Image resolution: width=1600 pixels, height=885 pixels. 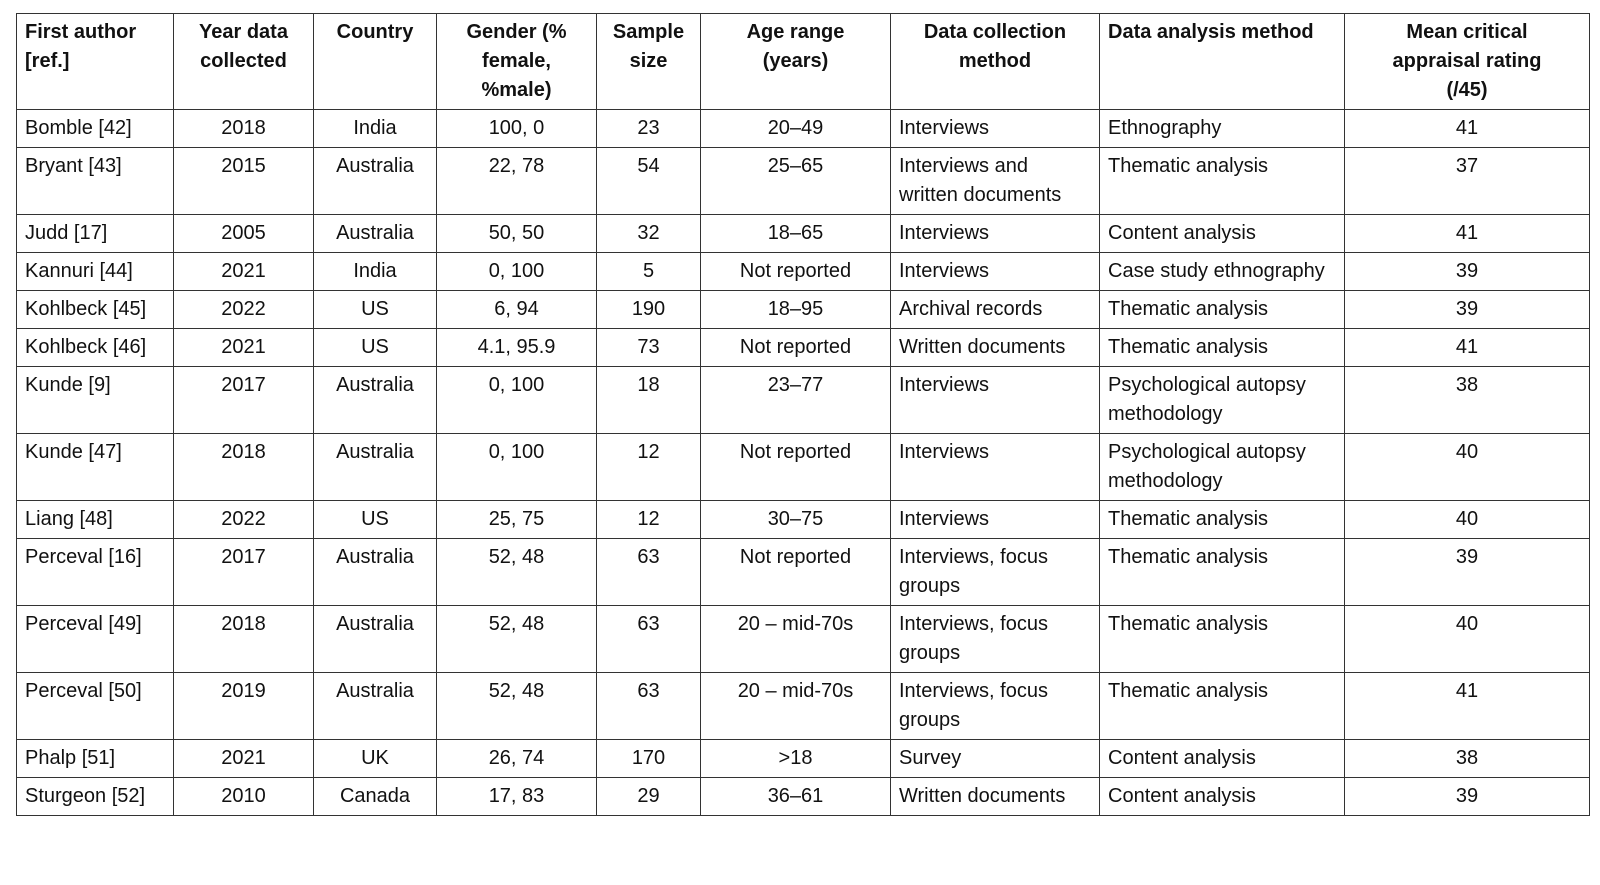 What do you see at coordinates (95, 128) in the screenshot?
I see `table-cell: Bomble [42]` at bounding box center [95, 128].